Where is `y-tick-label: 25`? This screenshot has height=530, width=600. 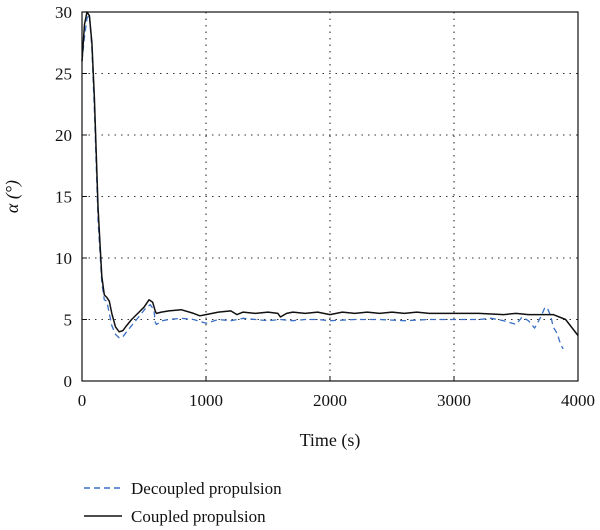 y-tick-label: 25 is located at coordinates (63, 74).